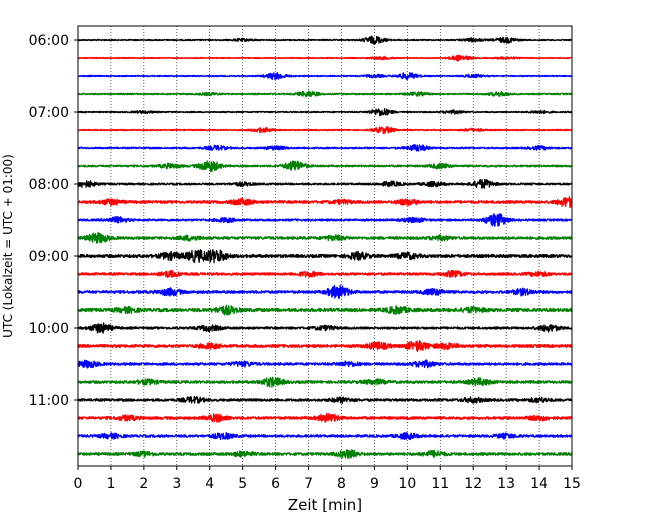  Describe the element at coordinates (539, 484) in the screenshot. I see `x-tick-label: 14` at that location.